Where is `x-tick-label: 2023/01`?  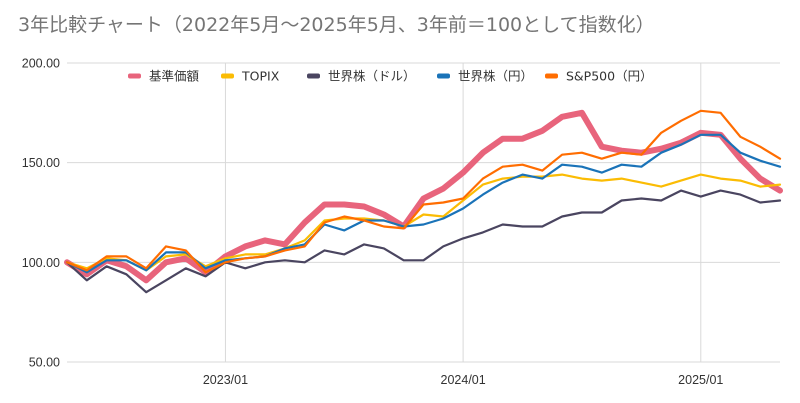 x-tick-label: 2023/01 is located at coordinates (225, 380).